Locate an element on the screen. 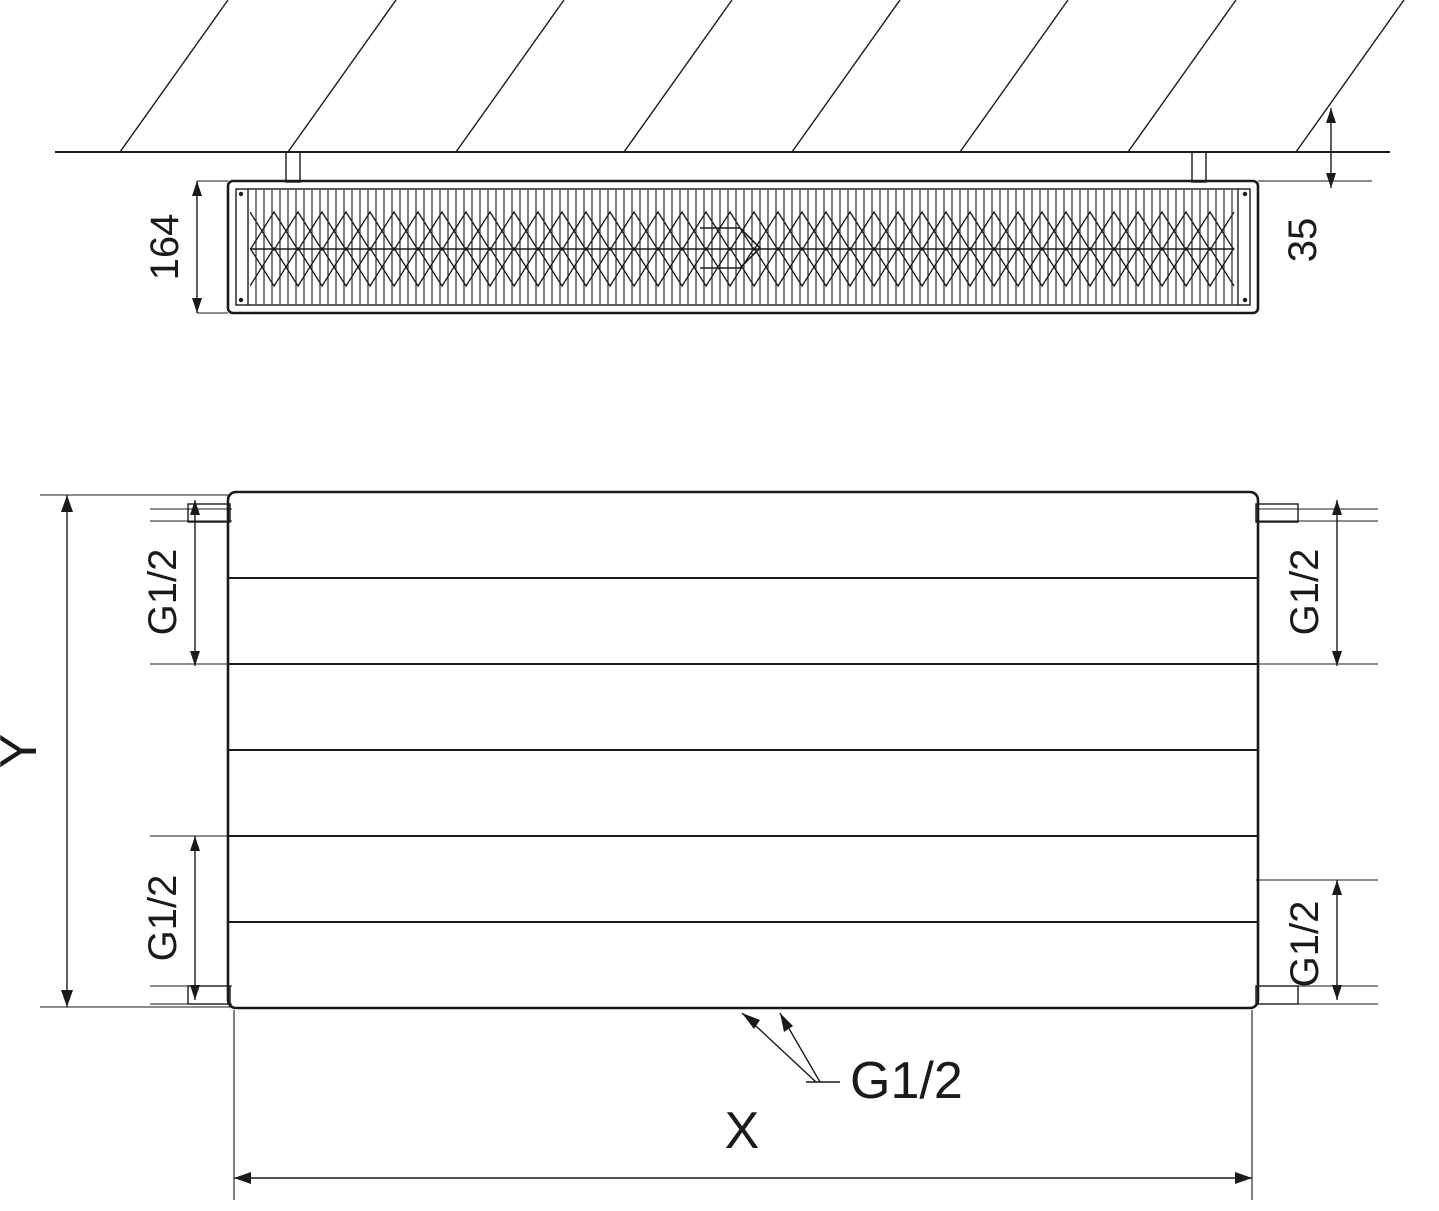  dimension-X: X is located at coordinates (743, 1105).